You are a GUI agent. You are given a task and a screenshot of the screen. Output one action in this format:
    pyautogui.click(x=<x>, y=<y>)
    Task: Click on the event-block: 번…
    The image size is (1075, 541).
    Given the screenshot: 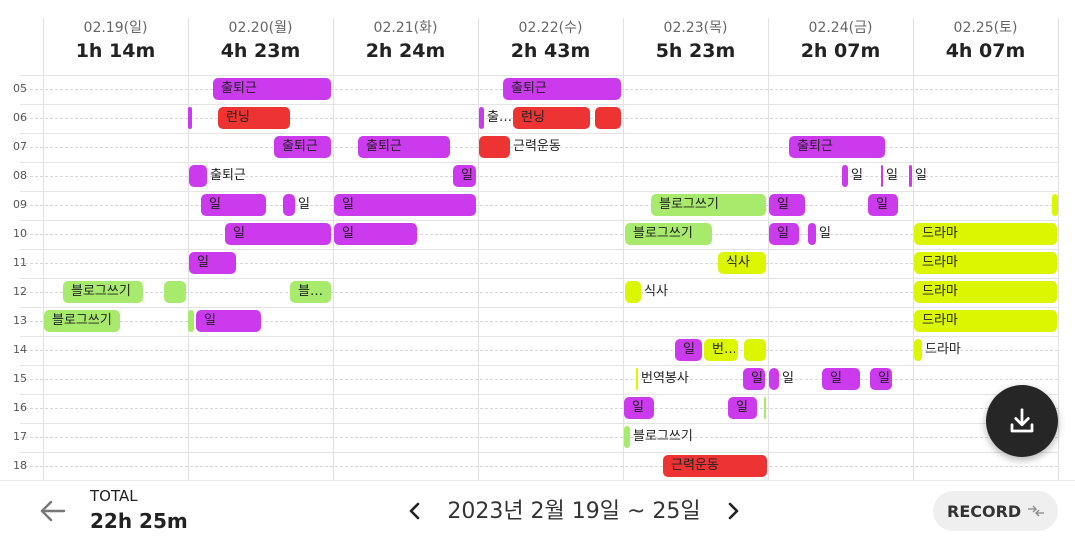 What is the action you would take?
    pyautogui.click(x=721, y=350)
    